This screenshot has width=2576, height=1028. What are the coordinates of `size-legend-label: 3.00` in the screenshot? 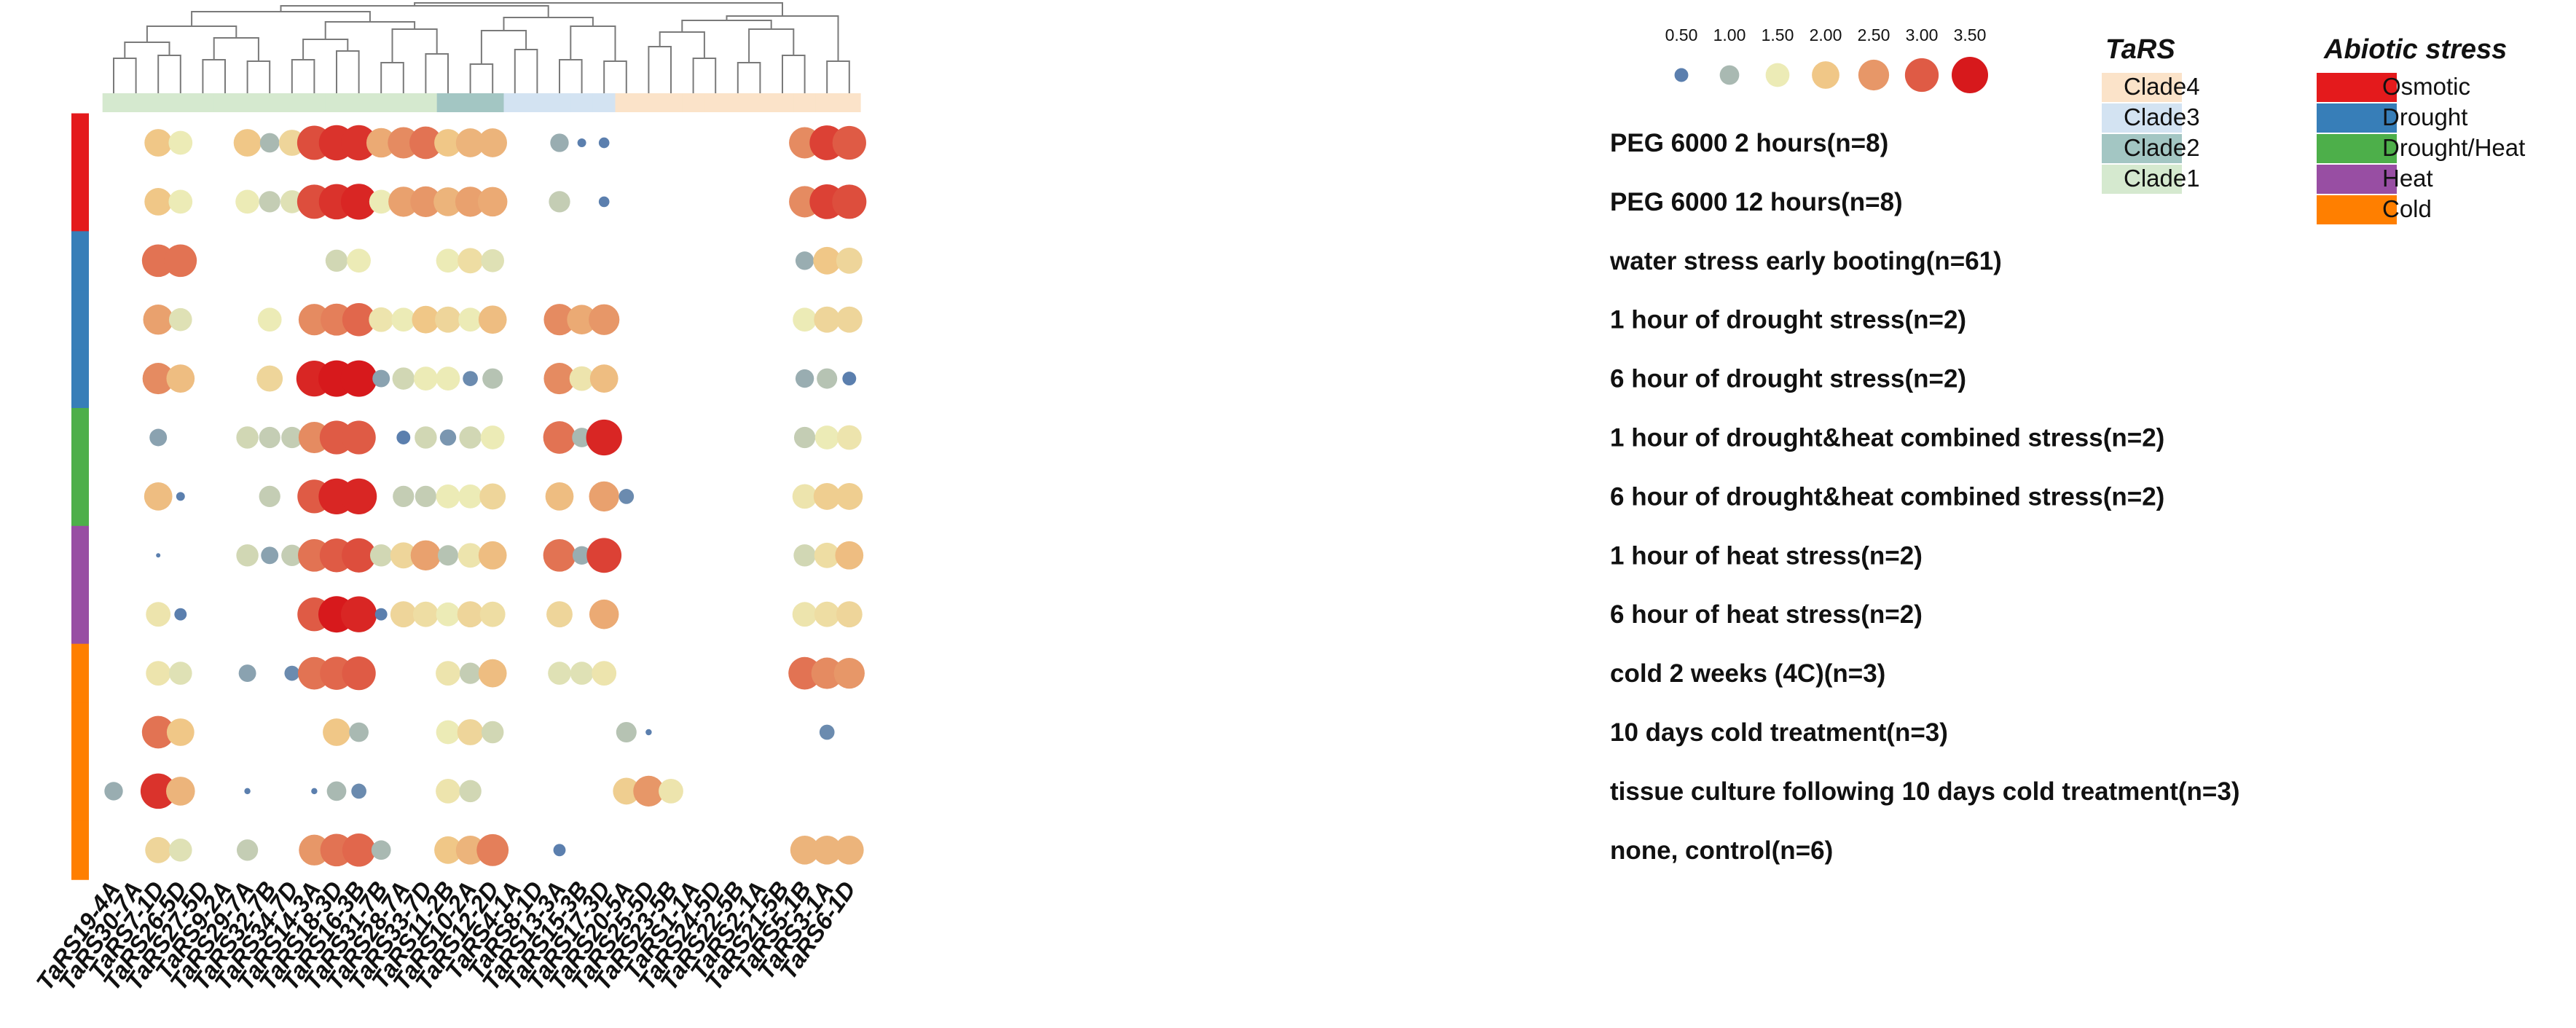 It's located at (1922, 35).